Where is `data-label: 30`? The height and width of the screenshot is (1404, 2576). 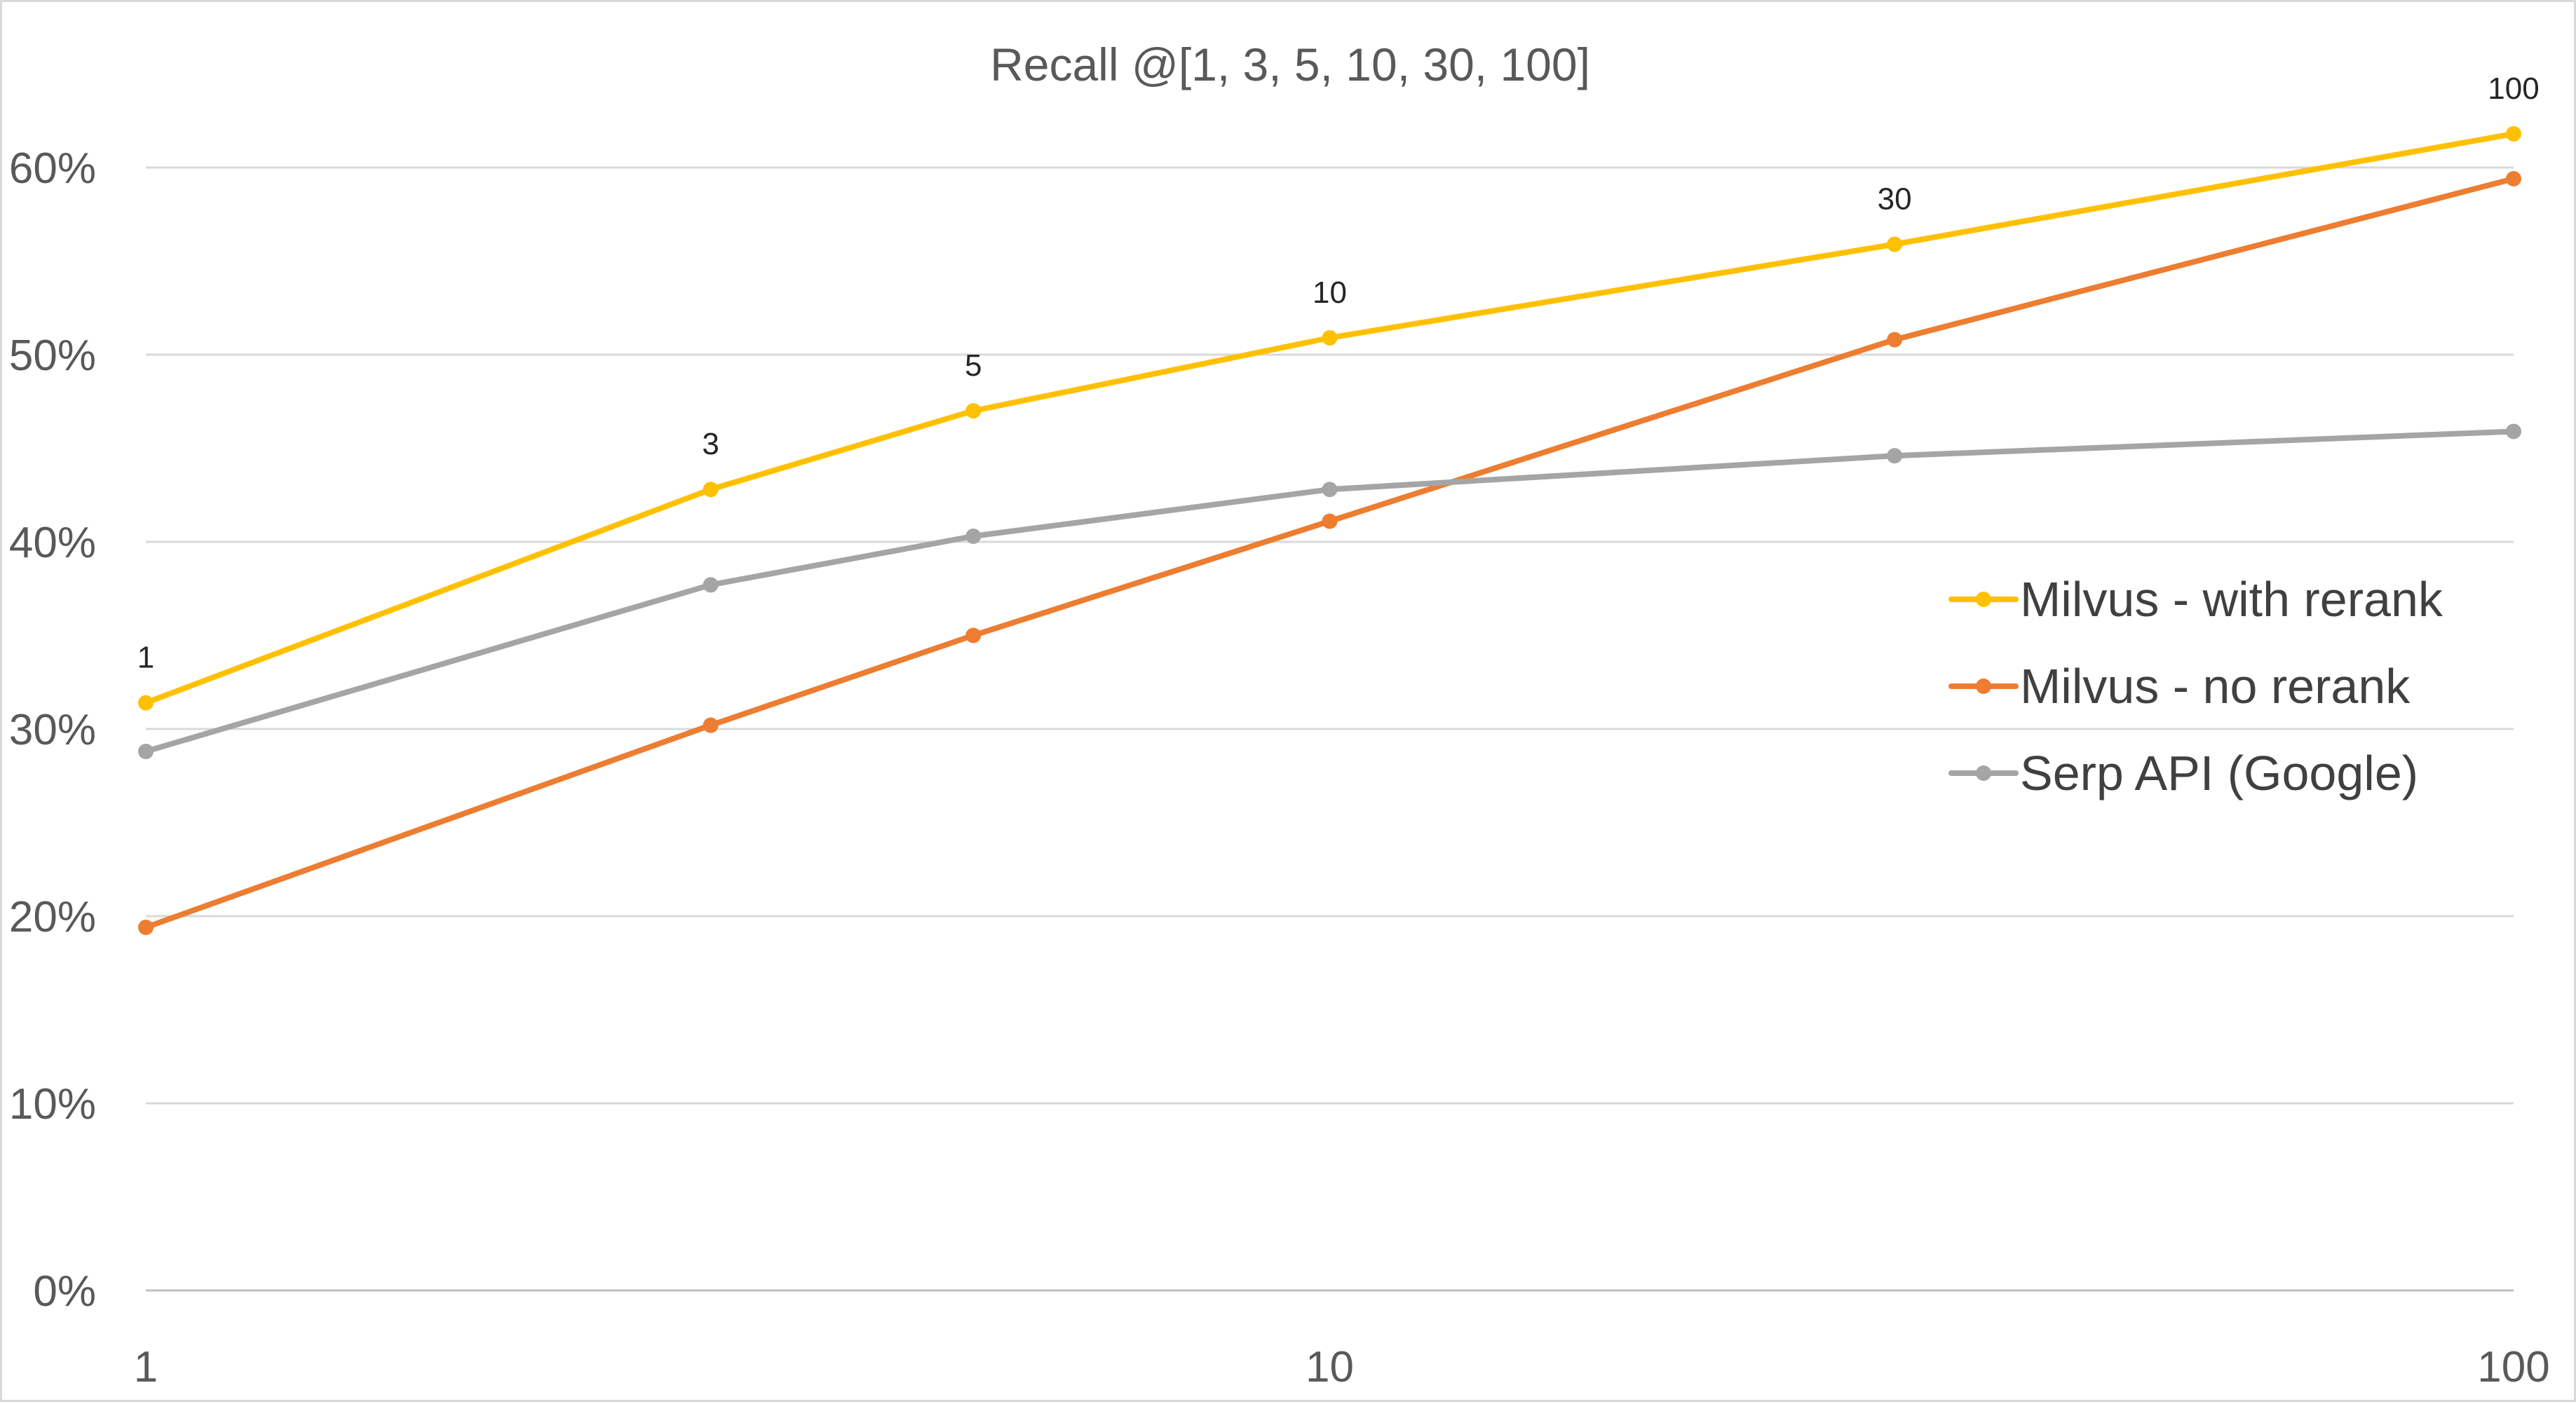 data-label: 30 is located at coordinates (1895, 199).